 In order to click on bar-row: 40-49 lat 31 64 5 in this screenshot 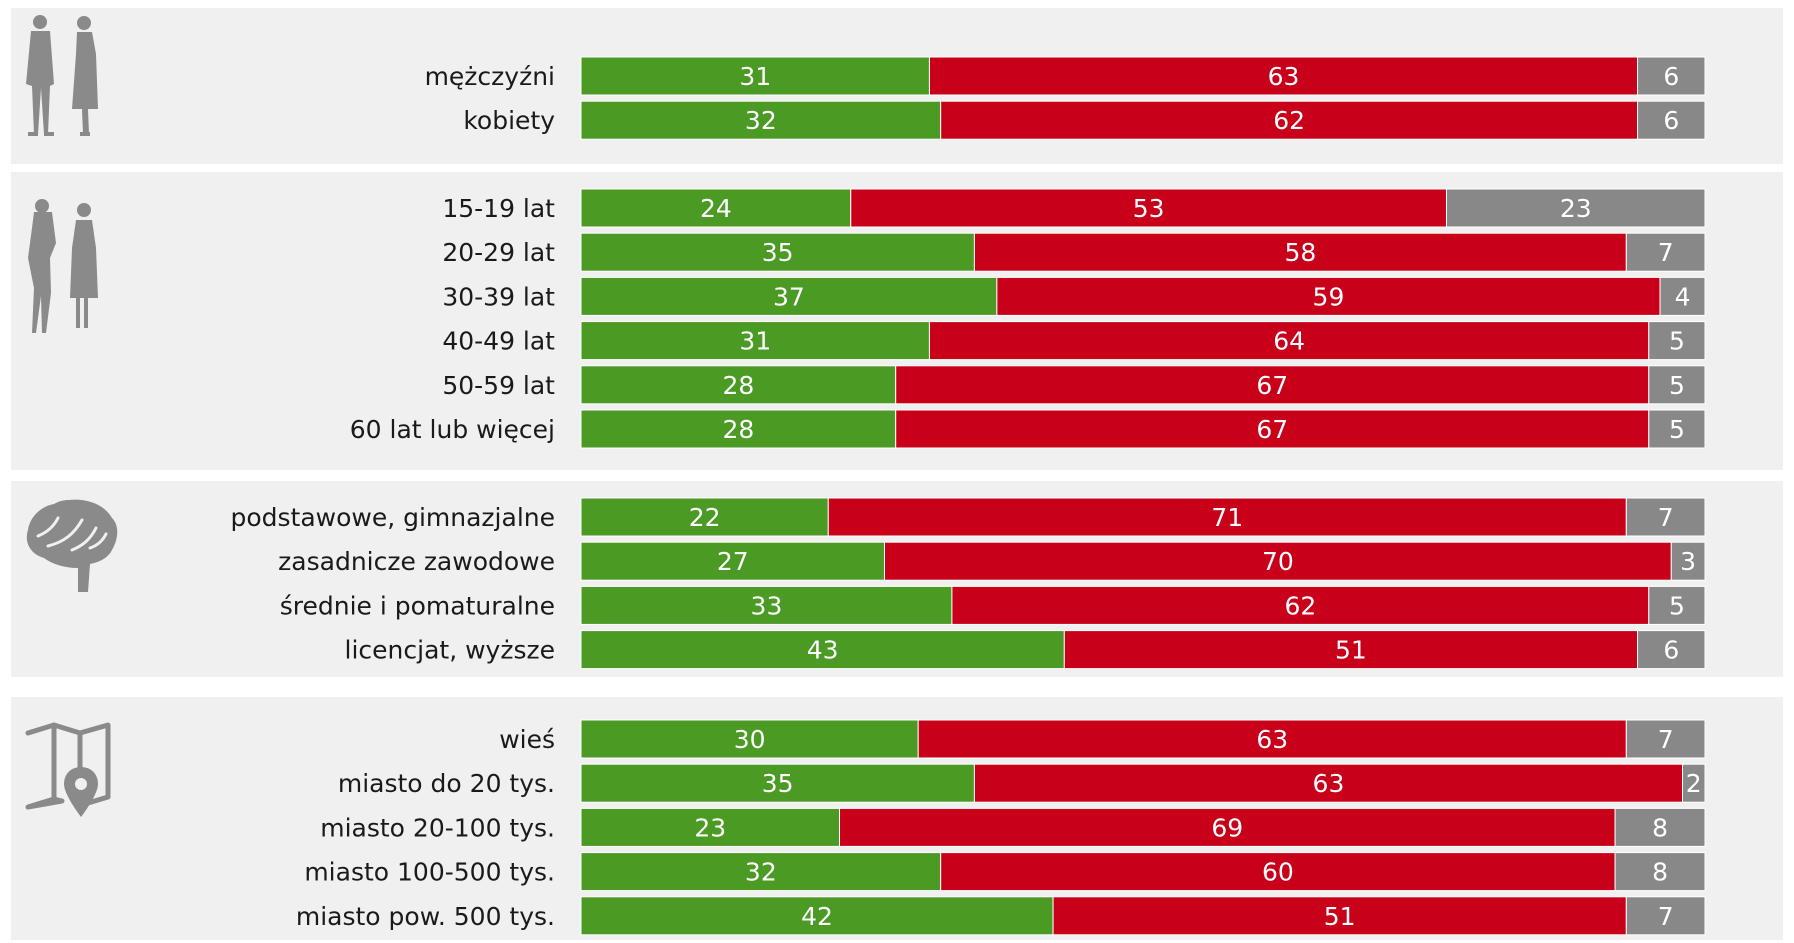, I will do `click(1074, 341)`.